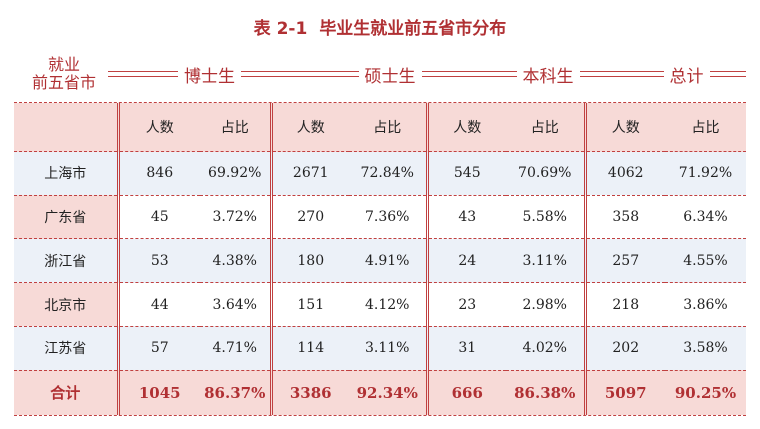  Describe the element at coordinates (67, 348) in the screenshot. I see `row-name: 江苏省` at that location.